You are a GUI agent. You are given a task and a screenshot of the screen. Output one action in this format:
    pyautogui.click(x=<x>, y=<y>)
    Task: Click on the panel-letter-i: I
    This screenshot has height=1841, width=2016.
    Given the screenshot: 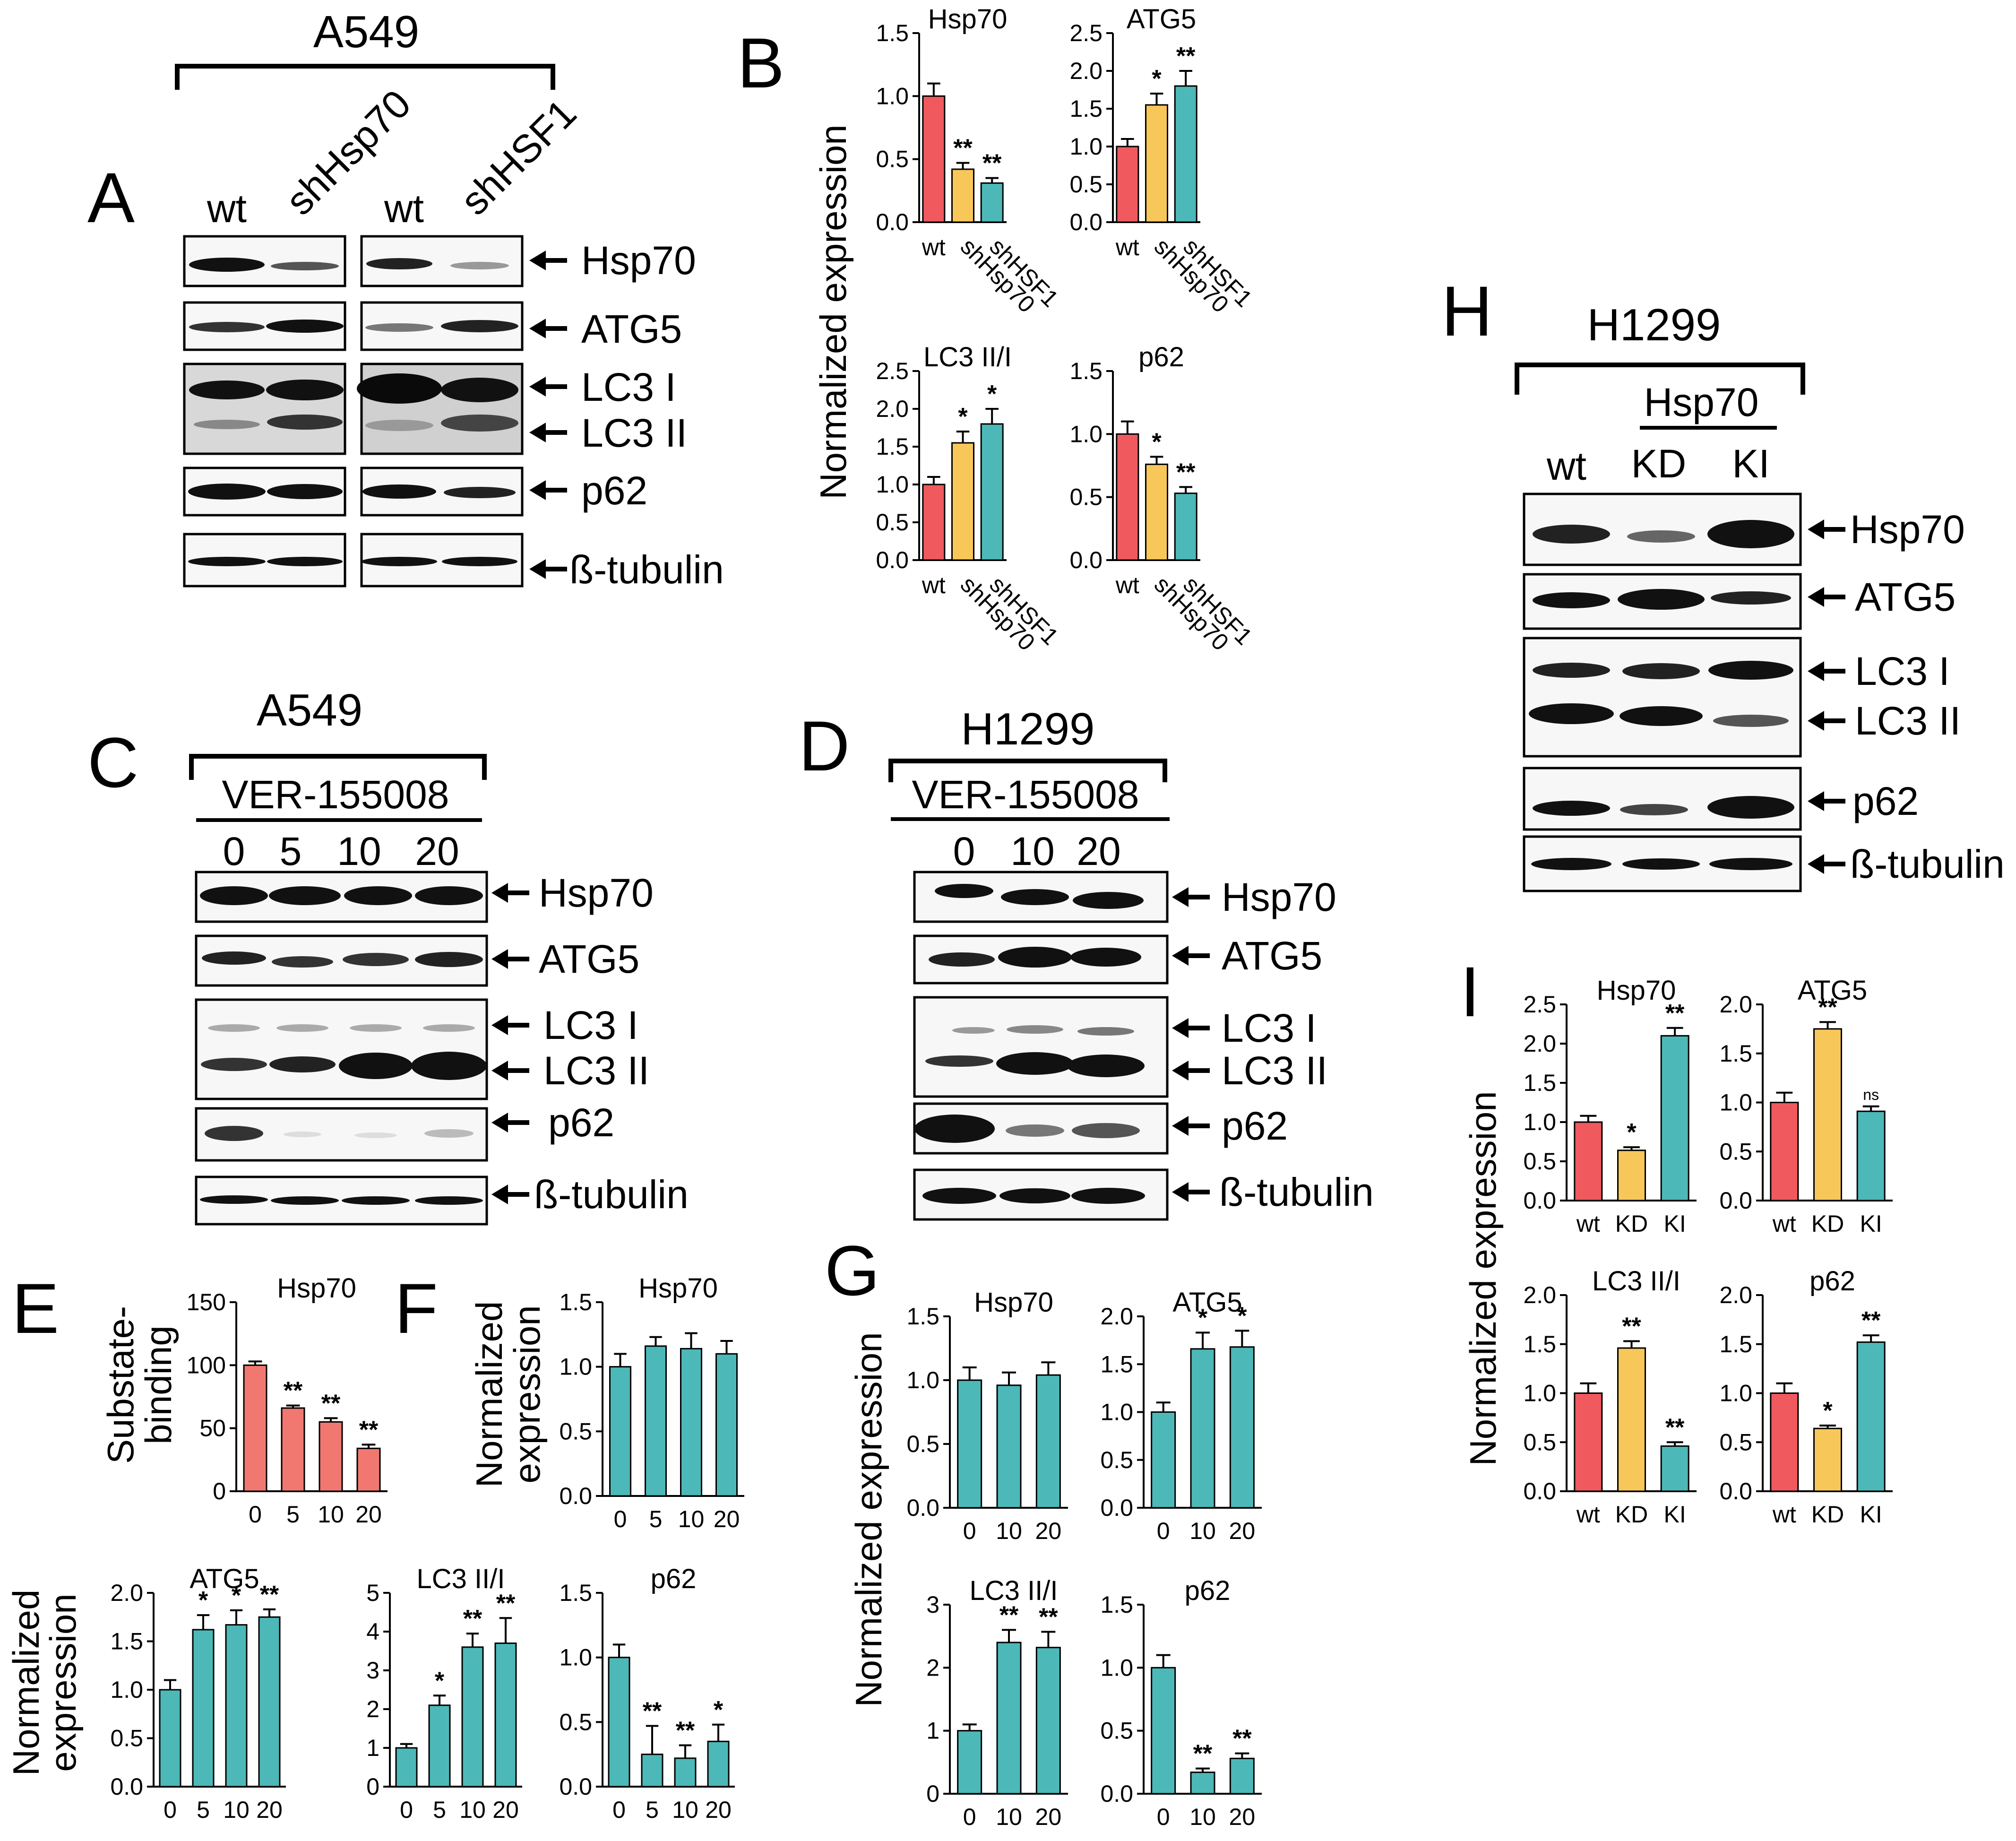 What is the action you would take?
    pyautogui.click(x=1470, y=991)
    